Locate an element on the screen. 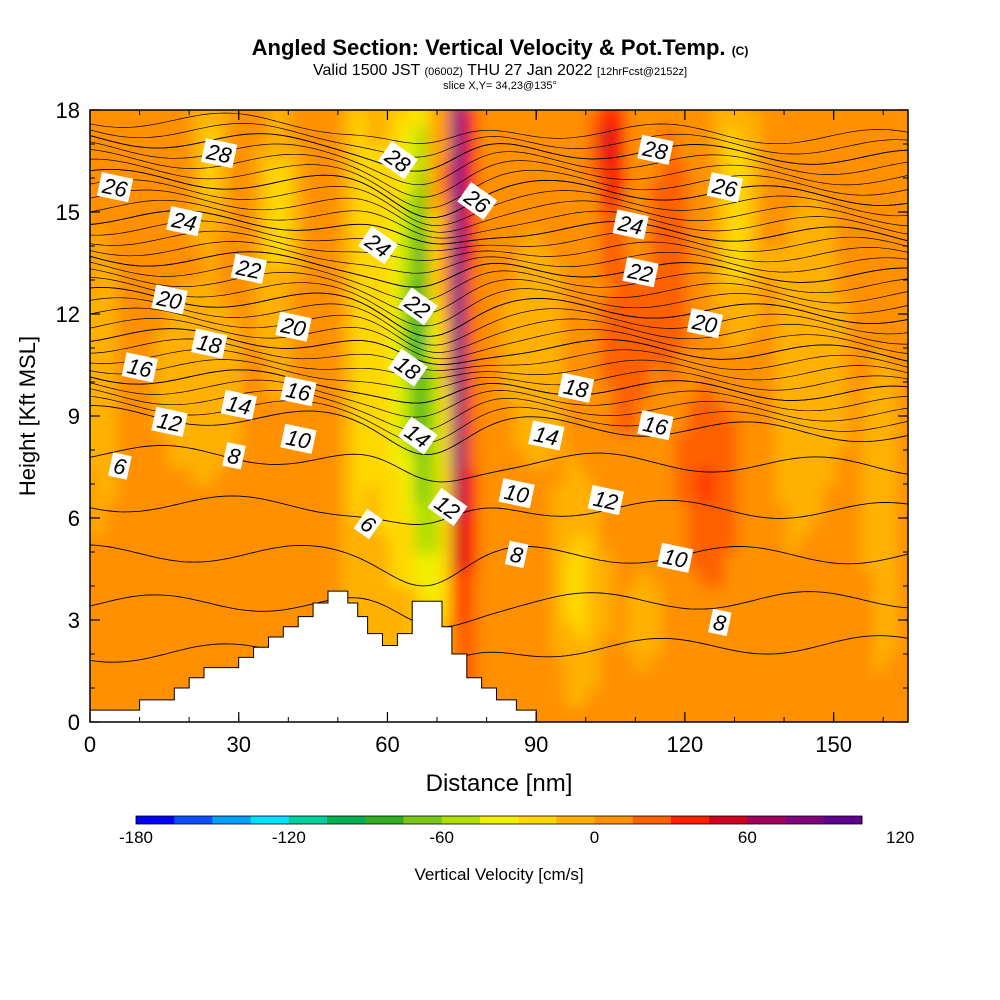 The image size is (1000, 1000). x-tick-label: 30 is located at coordinates (238, 744).